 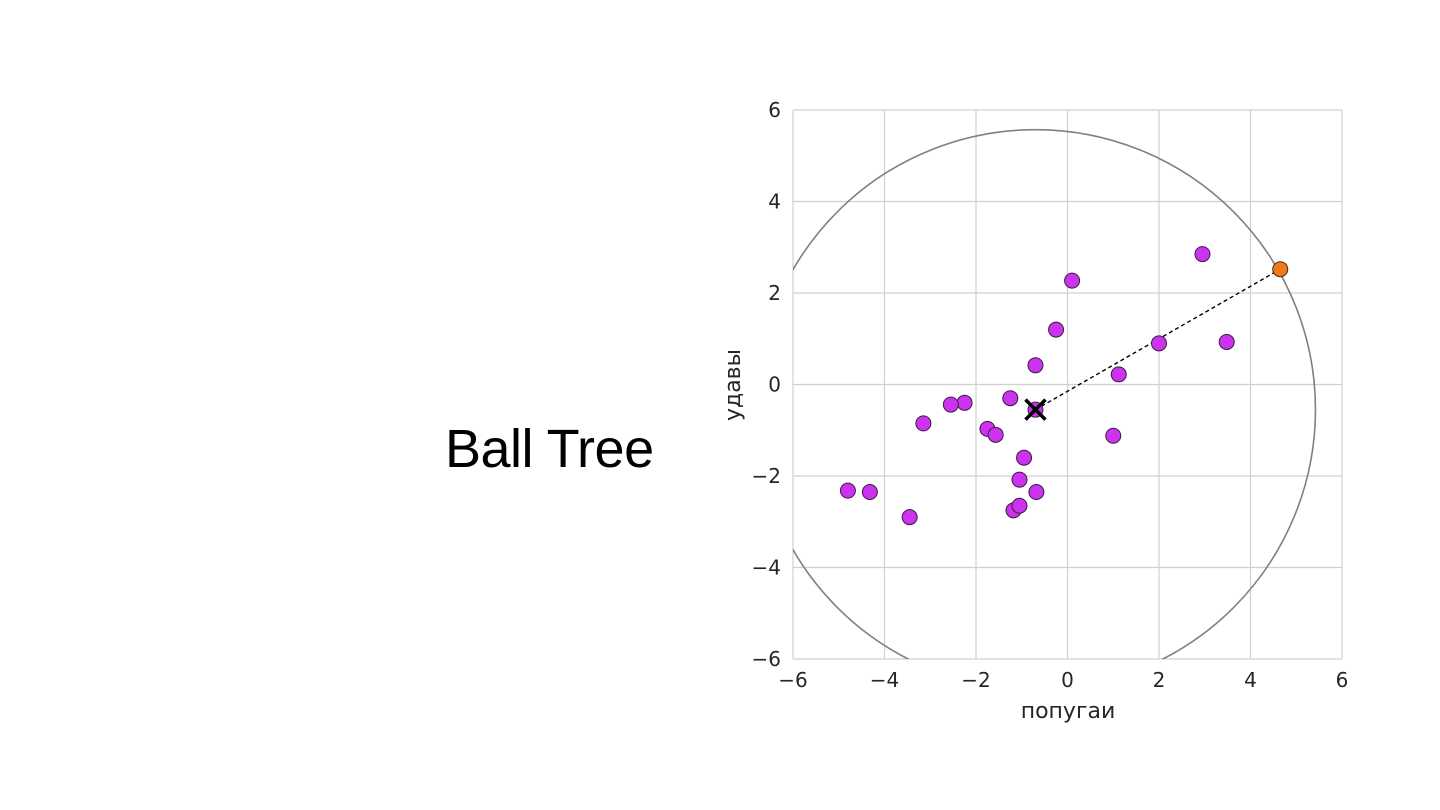 I want to click on x-tick-label: 2, so click(x=1159, y=680).